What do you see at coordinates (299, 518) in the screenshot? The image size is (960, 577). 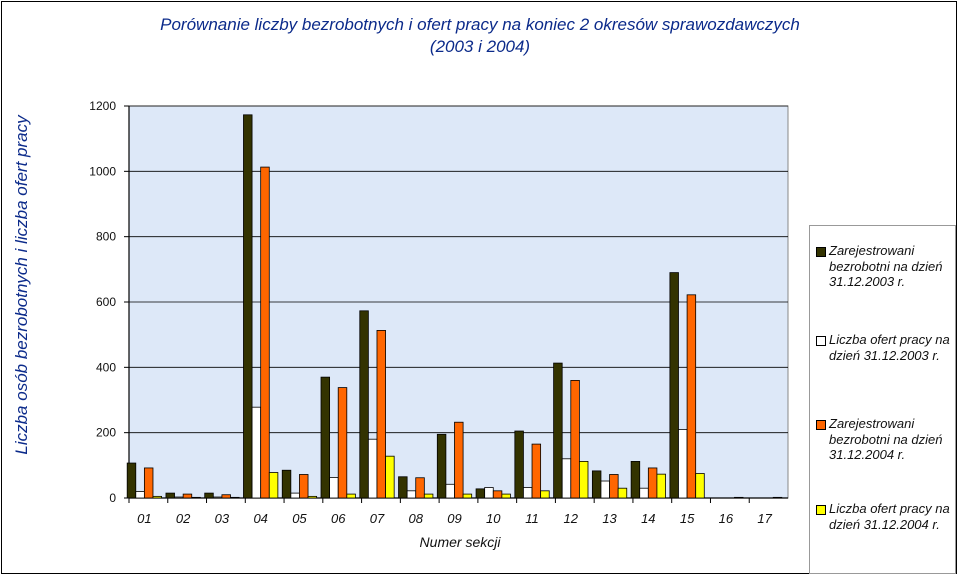 I see `x-tick-label: 05` at bounding box center [299, 518].